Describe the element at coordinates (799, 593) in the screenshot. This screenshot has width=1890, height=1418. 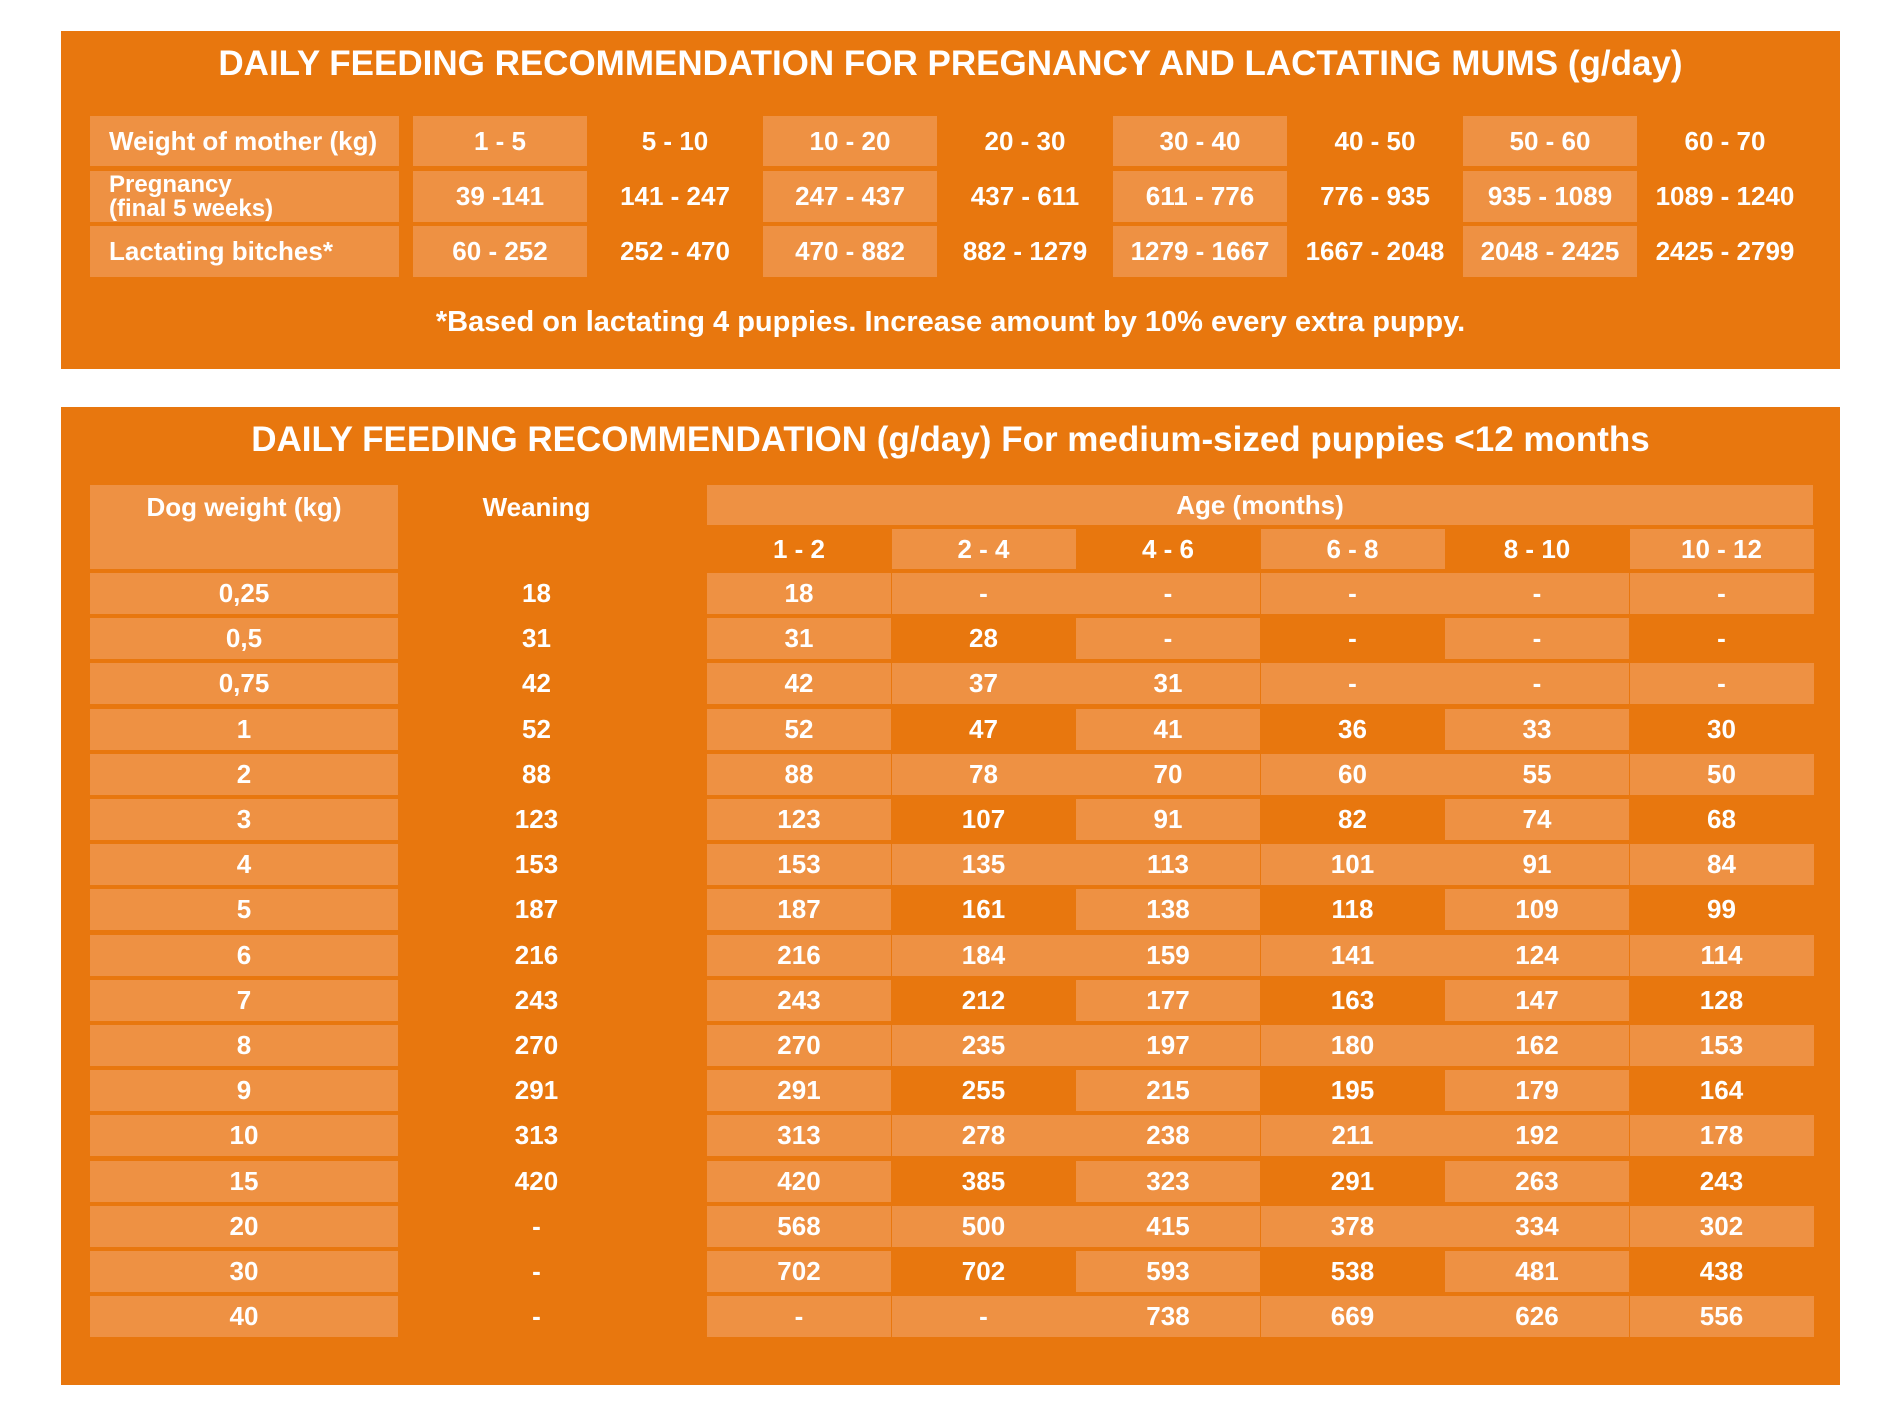
I see `age-value-cell: 18` at that location.